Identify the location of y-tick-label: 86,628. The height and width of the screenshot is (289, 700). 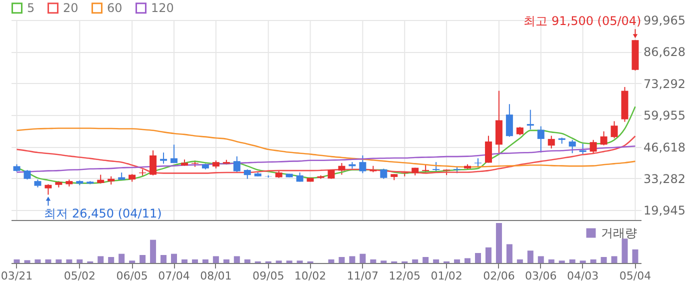
(665, 52).